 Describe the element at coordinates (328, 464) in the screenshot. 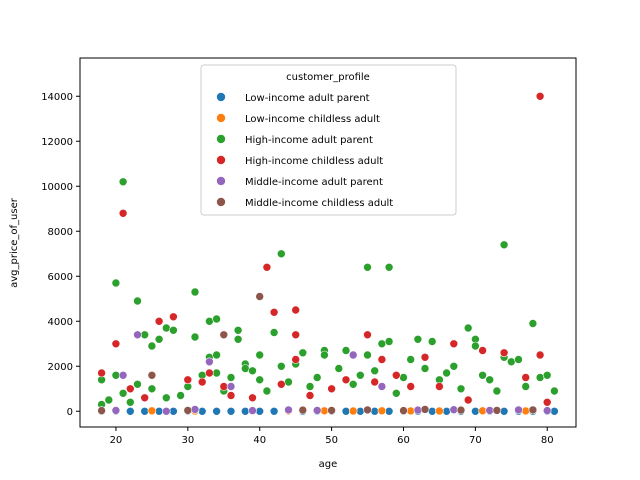

I see `x-axis-label: age` at that location.